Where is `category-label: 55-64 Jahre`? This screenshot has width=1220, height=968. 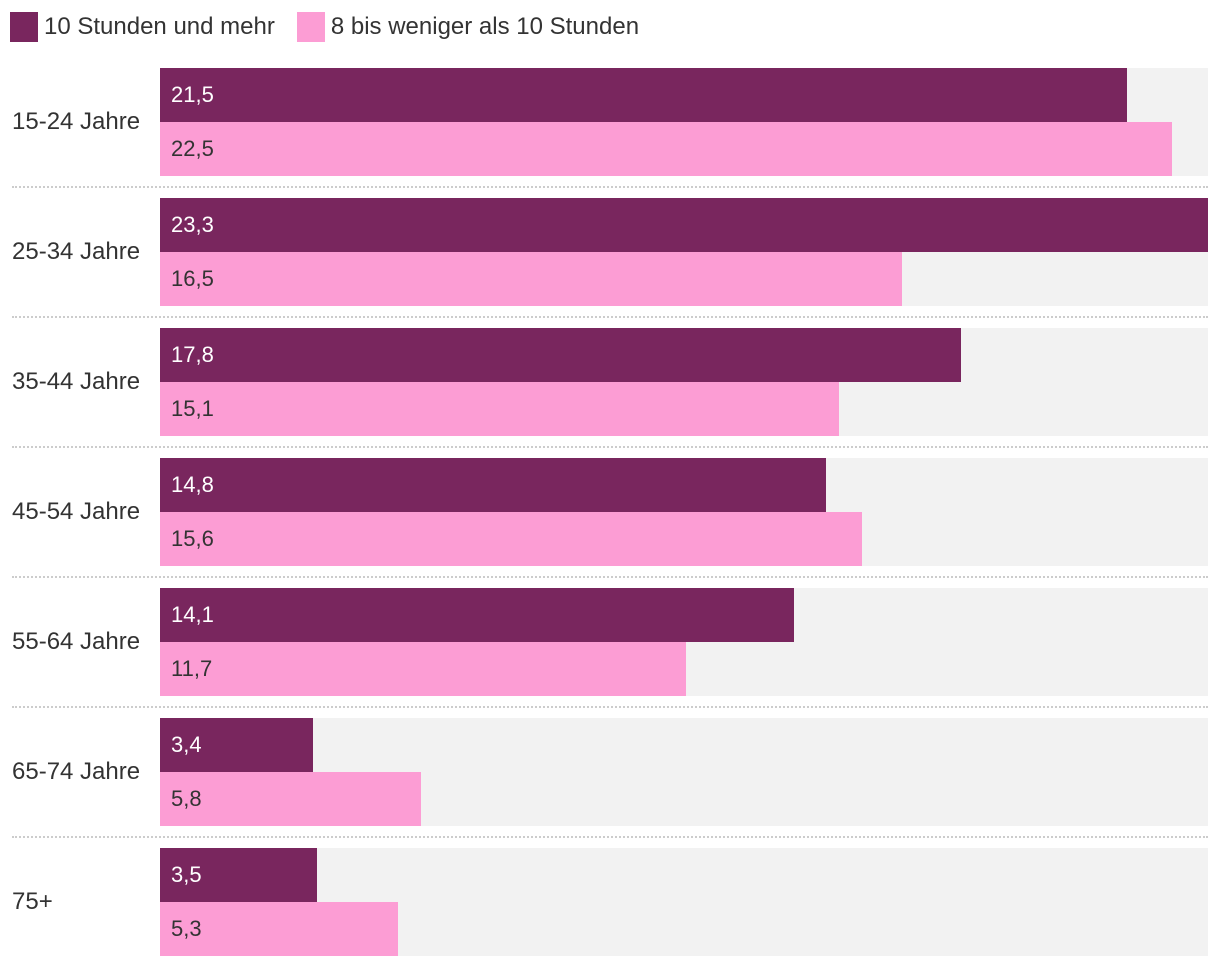 category-label: 55-64 Jahre is located at coordinates (76, 641).